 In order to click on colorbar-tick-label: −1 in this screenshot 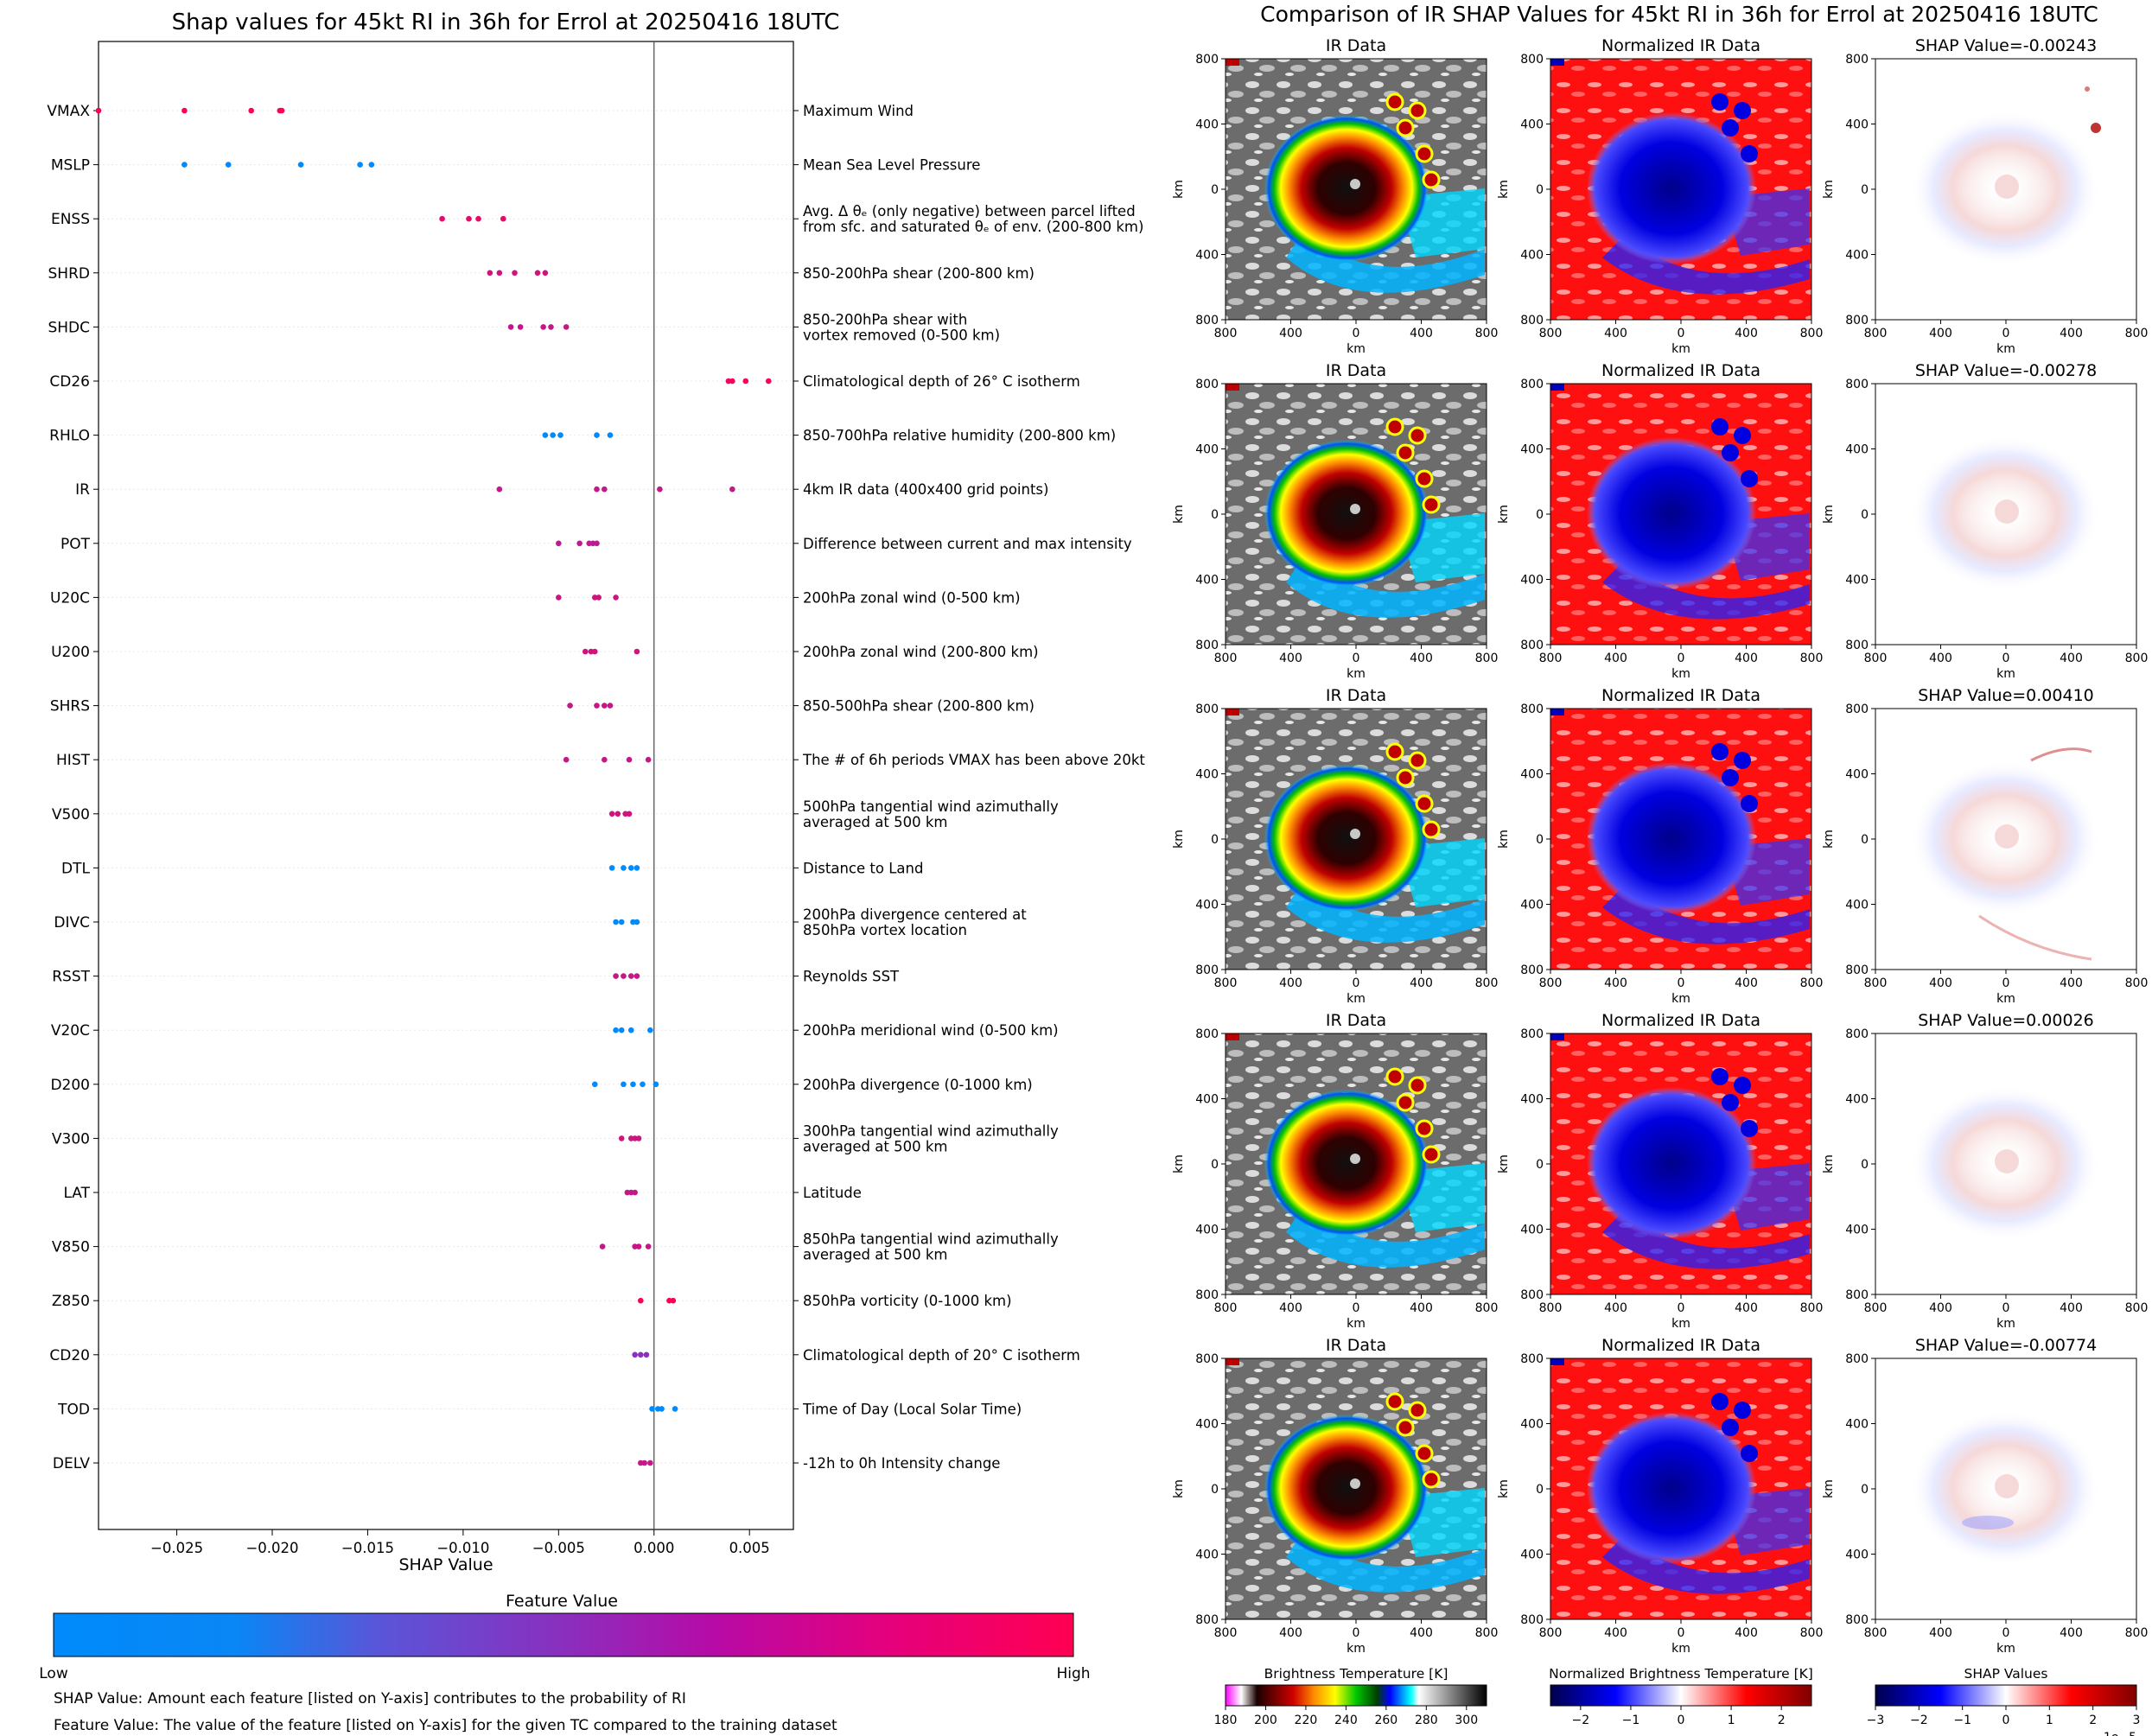, I will do `click(1962, 1720)`.